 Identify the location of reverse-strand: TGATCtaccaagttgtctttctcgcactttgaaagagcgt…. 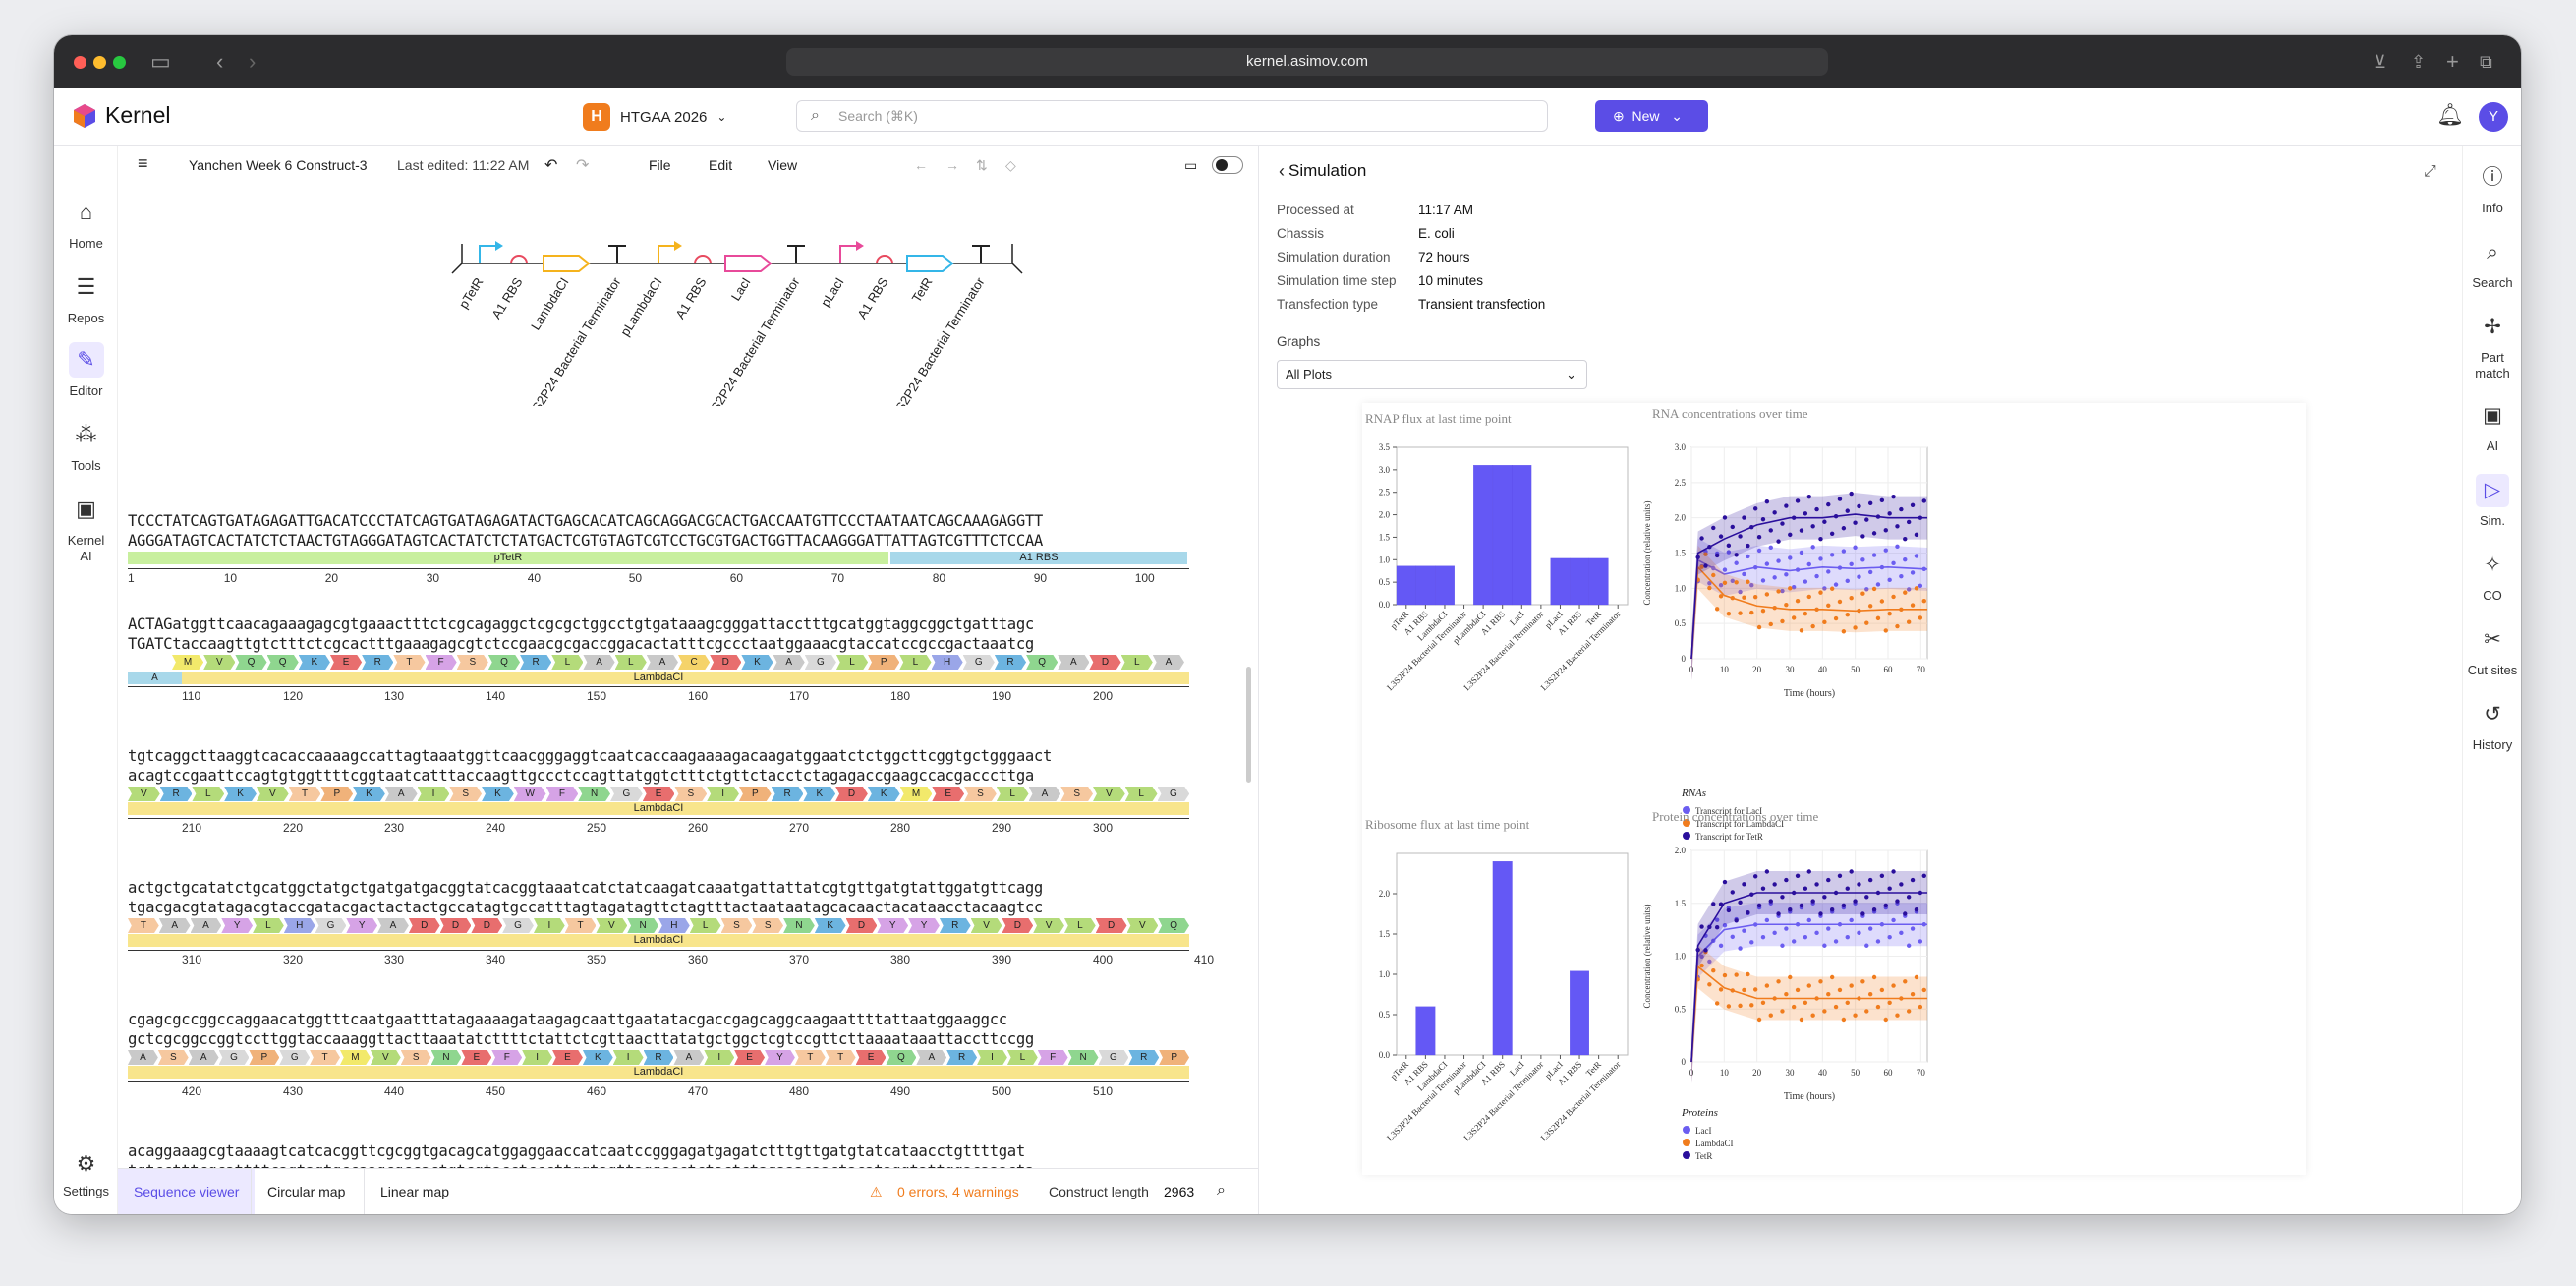
(581, 644).